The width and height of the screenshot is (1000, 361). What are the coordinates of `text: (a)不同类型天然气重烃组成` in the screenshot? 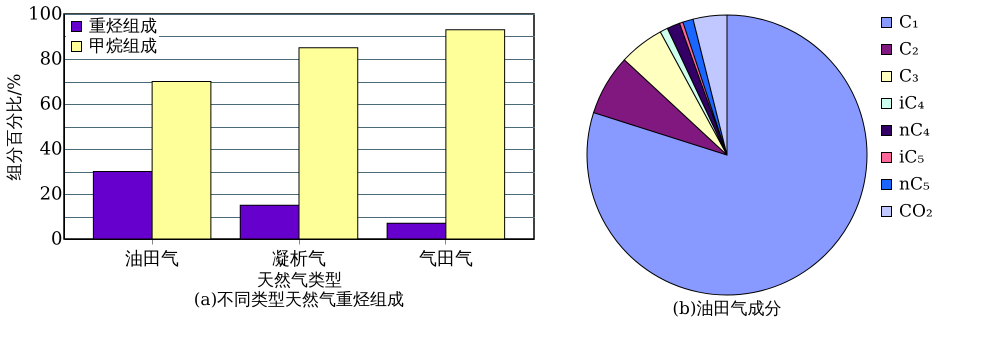 It's located at (299, 300).